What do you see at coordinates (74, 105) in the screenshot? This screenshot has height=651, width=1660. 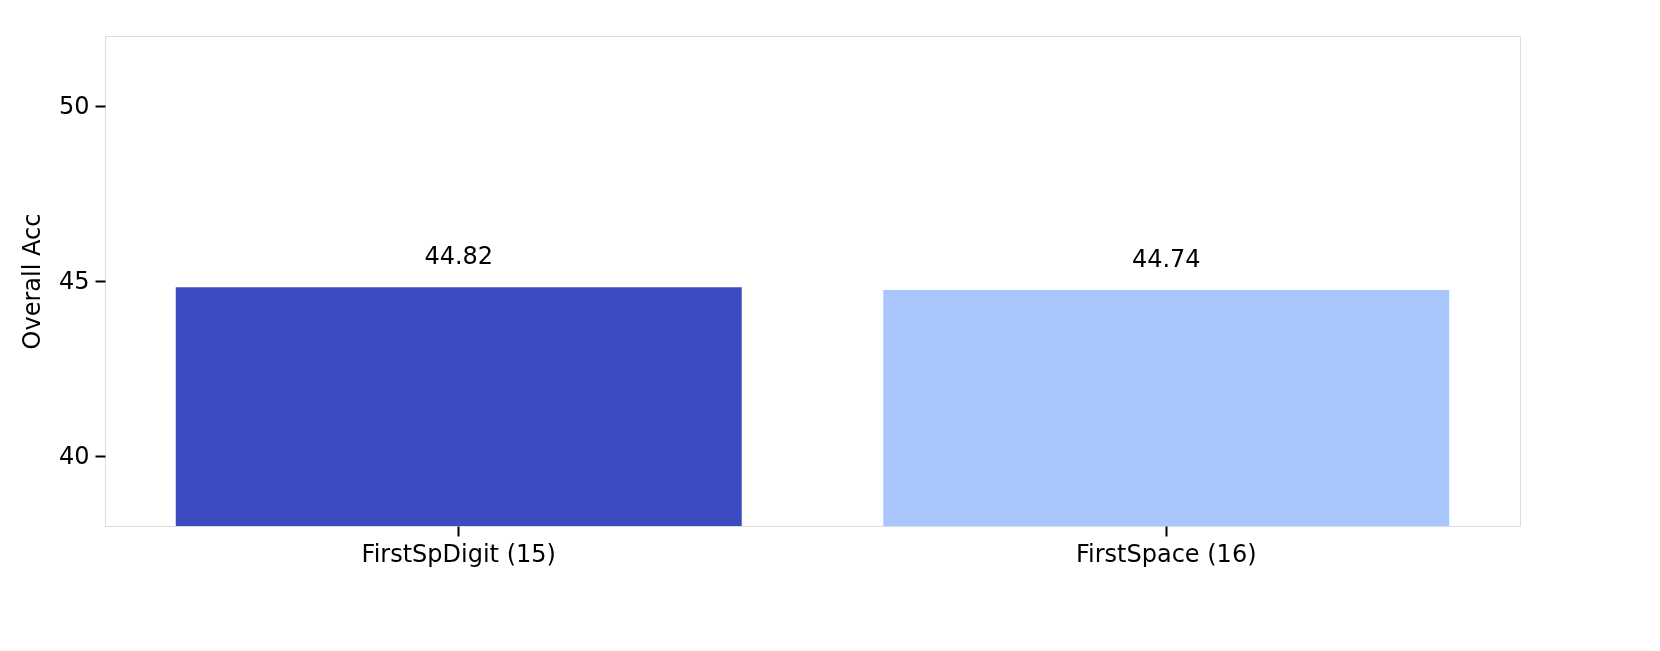 I see `y-tick-label: 50` at bounding box center [74, 105].